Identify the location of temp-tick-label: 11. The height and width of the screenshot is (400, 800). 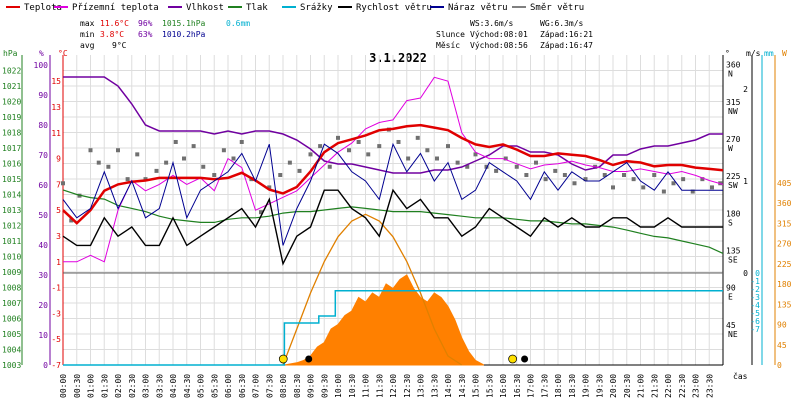
(56, 133).